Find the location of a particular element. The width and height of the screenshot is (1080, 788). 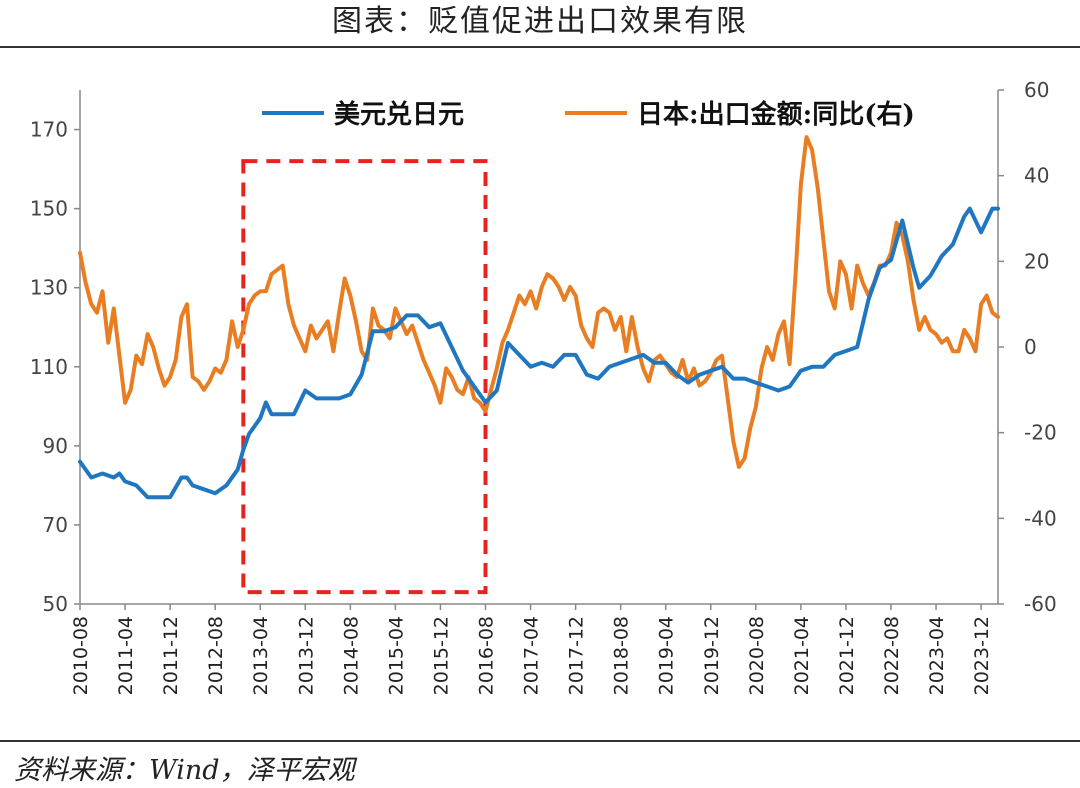

right-tick-label: -40 is located at coordinates (1040, 518).